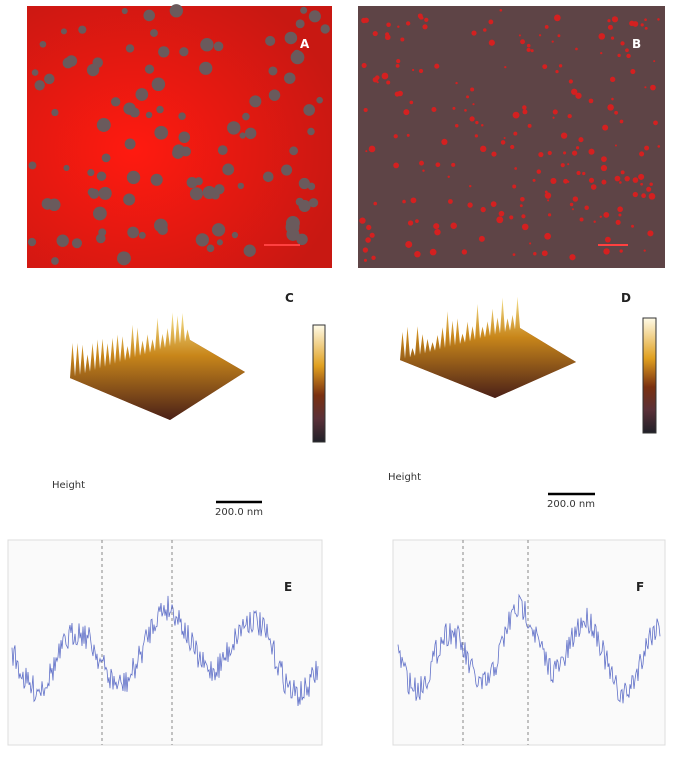 This screenshot has height=757, width=683. Describe the element at coordinates (488, 347) in the screenshot. I see `surface-3d` at that location.